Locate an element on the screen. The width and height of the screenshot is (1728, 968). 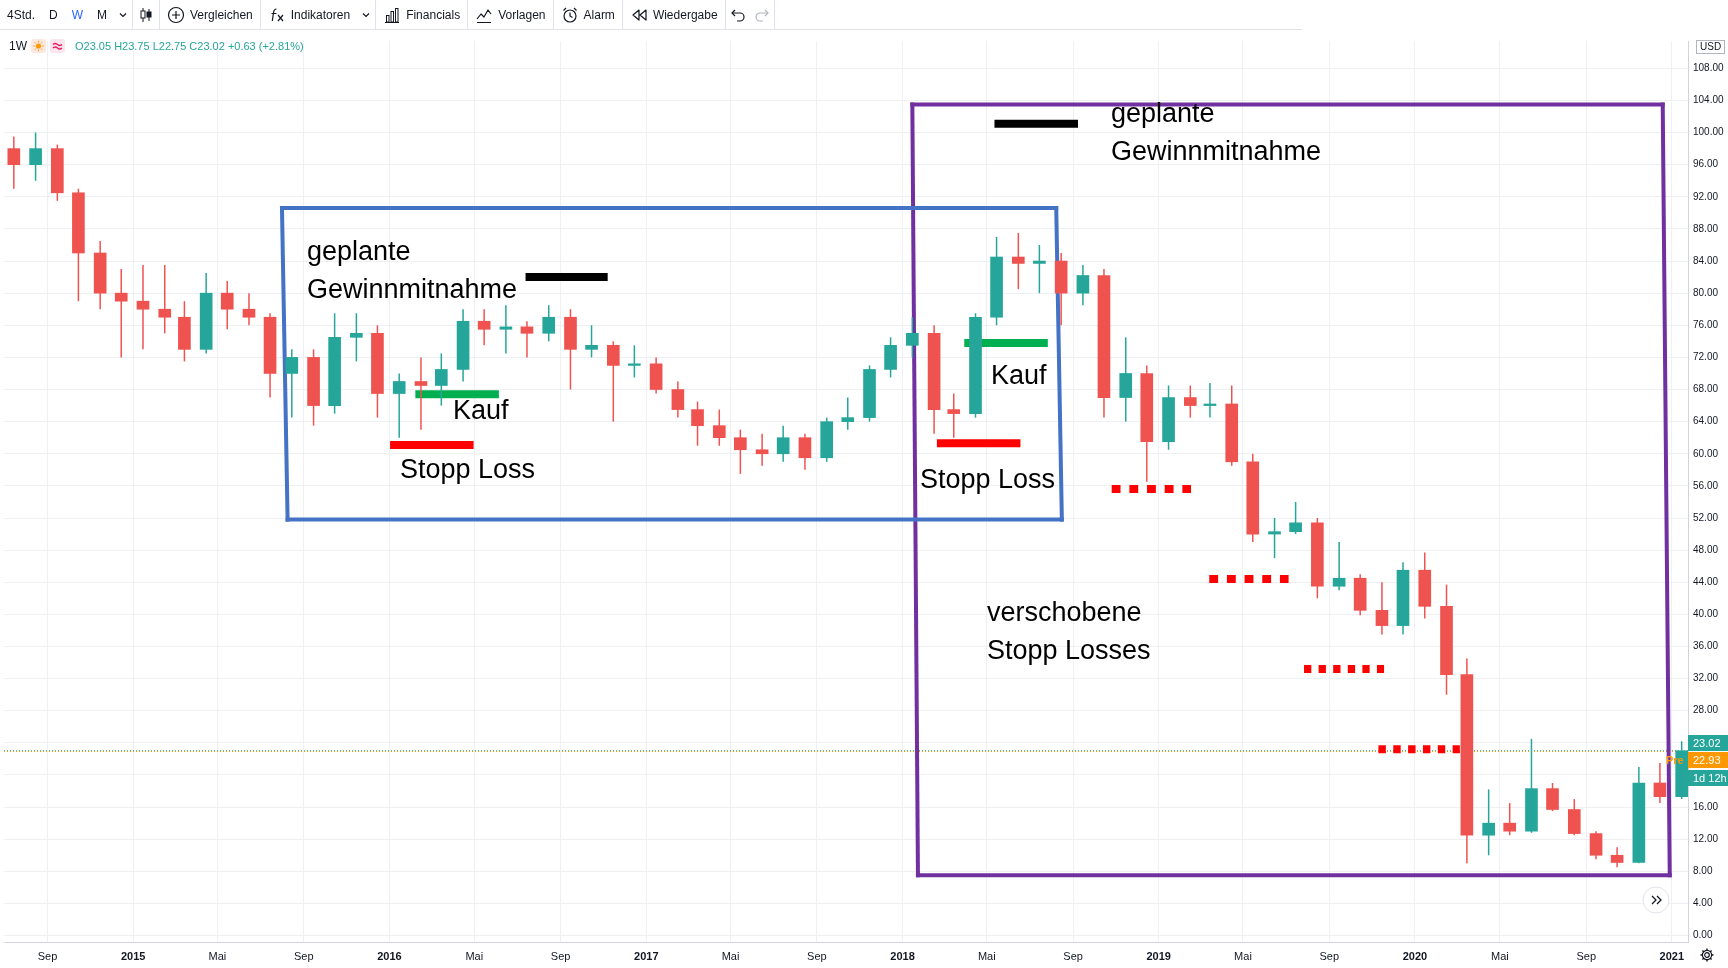
y-tick-label: 64.00 is located at coordinates (1706, 421).